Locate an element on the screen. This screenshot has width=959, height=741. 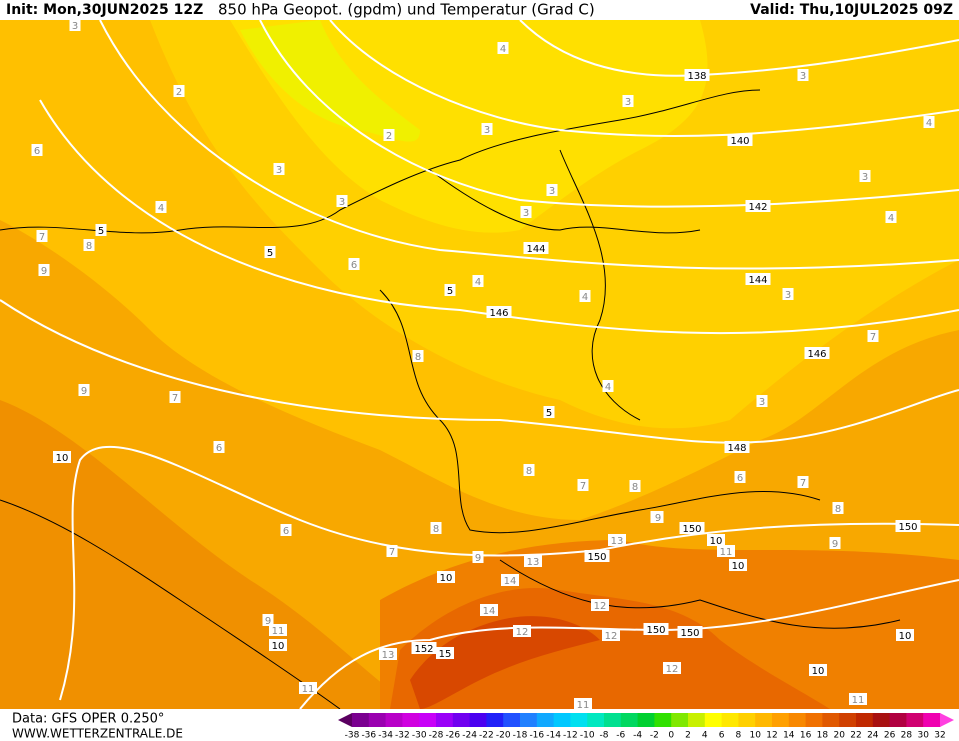
colorbar-tick-label: 14 is located at coordinates (789, 736).